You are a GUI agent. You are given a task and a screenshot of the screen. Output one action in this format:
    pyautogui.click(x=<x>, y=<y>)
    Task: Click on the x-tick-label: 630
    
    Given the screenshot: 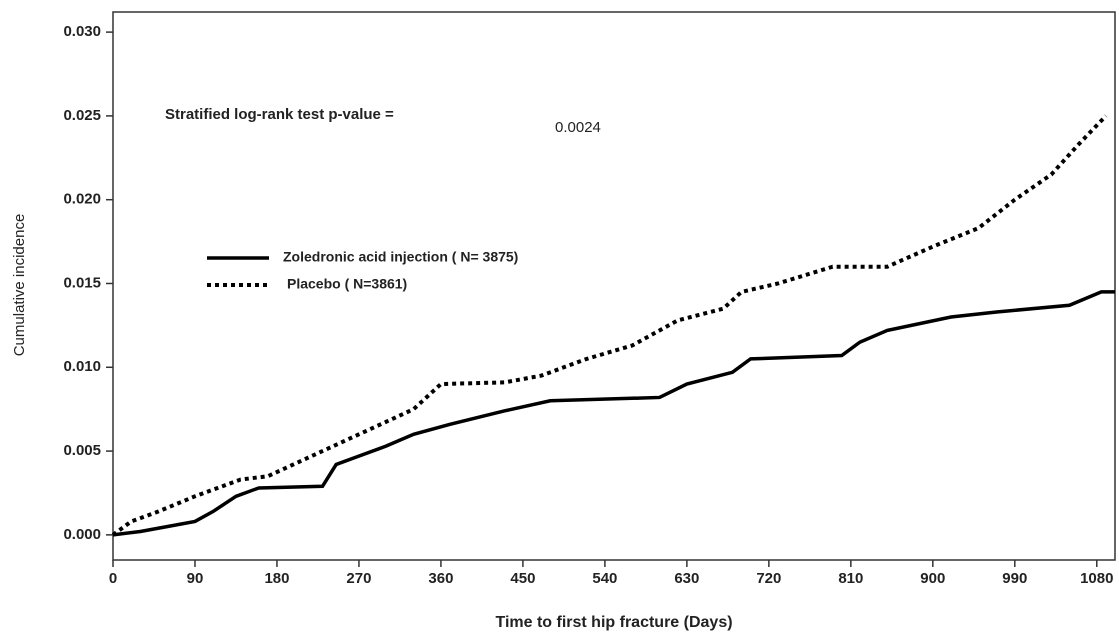 What is the action you would take?
    pyautogui.click(x=686, y=578)
    